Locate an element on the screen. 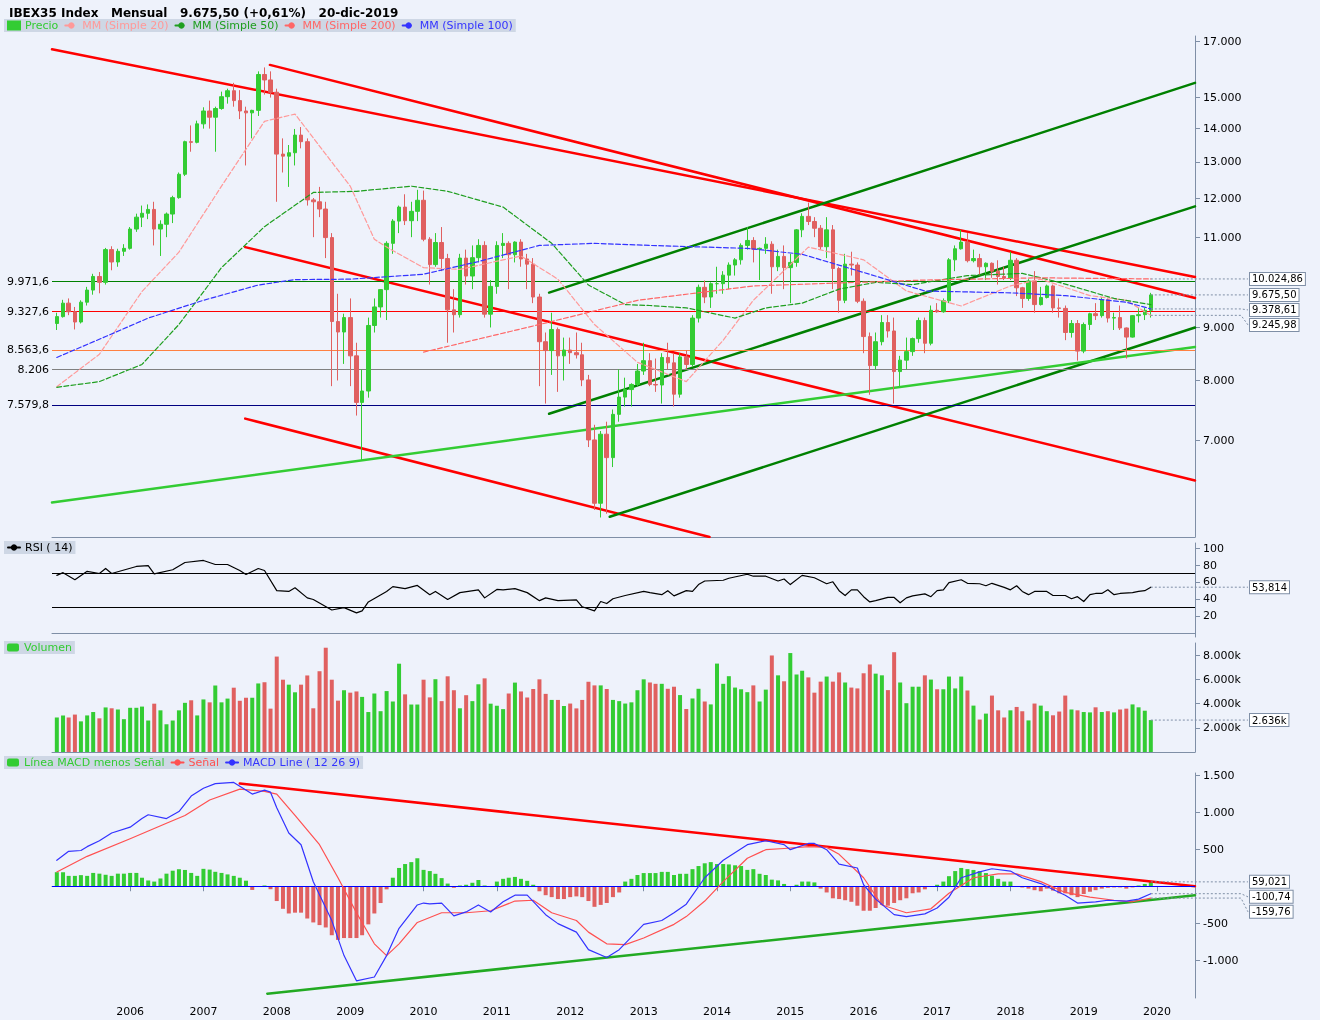 Image resolution: width=1320 pixels, height=1020 pixels. y-tick-label: 2.000k is located at coordinates (1222, 728).